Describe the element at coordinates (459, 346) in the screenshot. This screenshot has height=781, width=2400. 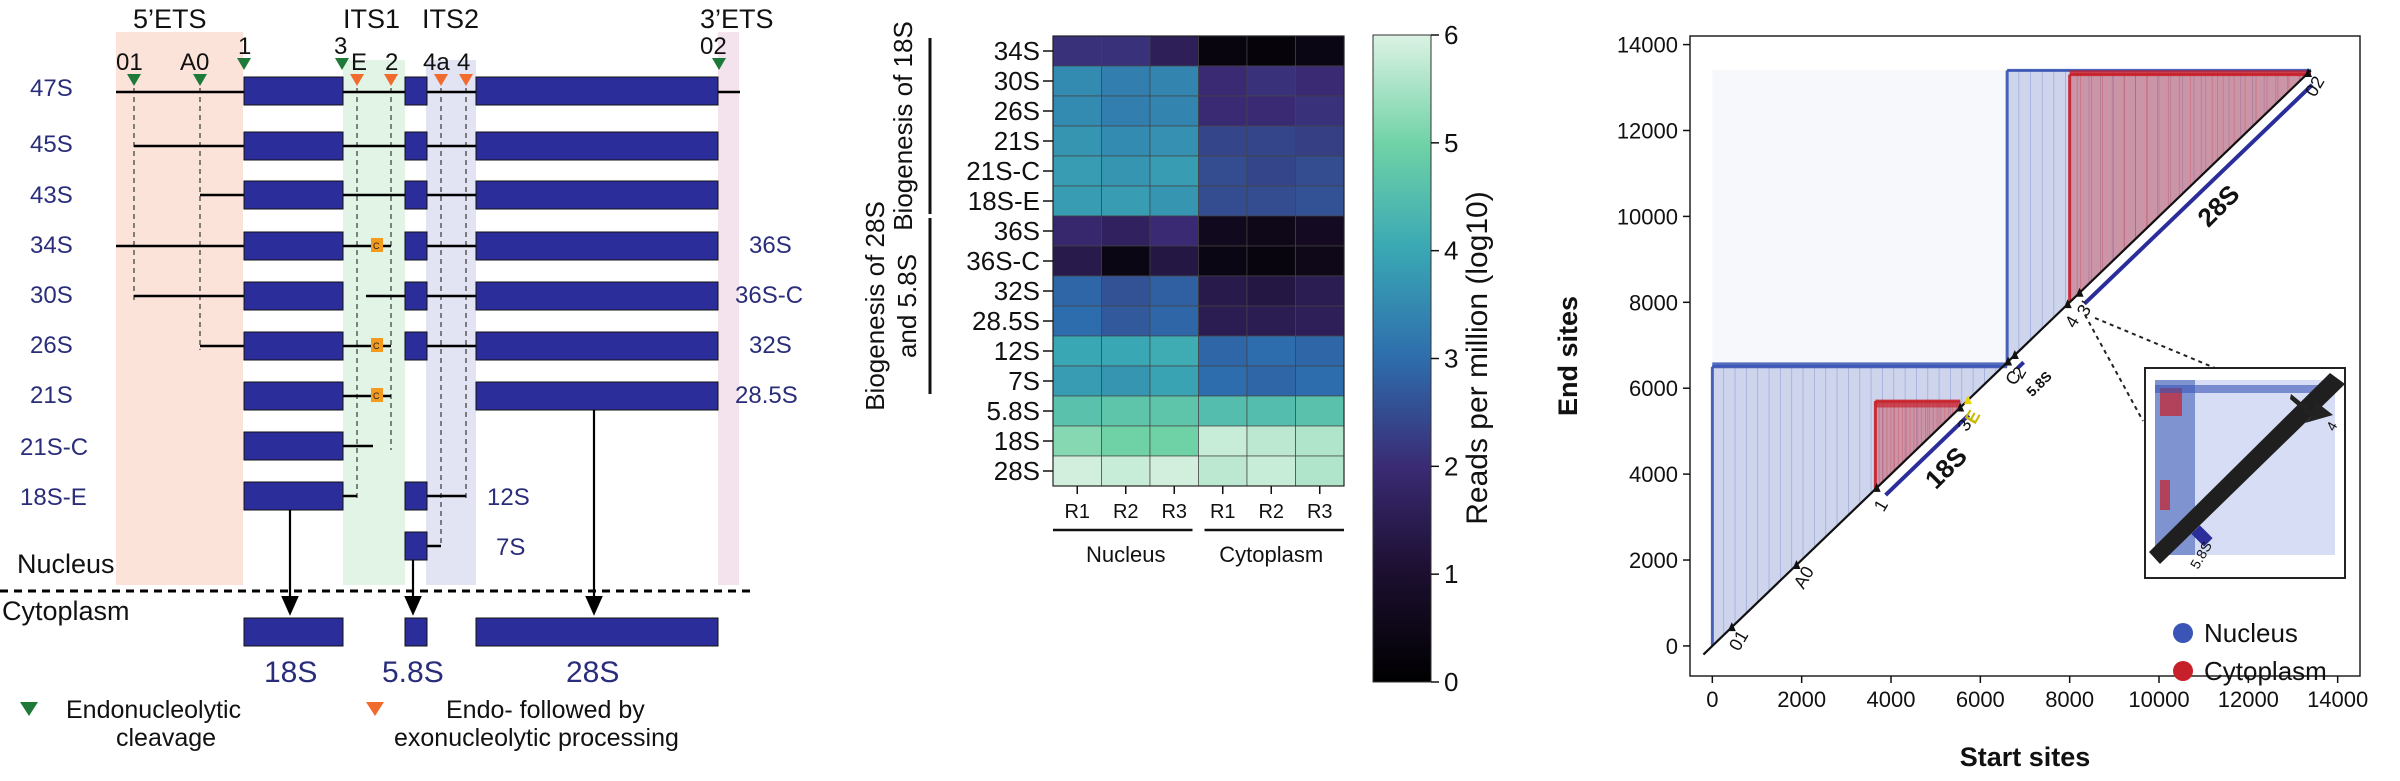
I see `precursor-26S` at that location.